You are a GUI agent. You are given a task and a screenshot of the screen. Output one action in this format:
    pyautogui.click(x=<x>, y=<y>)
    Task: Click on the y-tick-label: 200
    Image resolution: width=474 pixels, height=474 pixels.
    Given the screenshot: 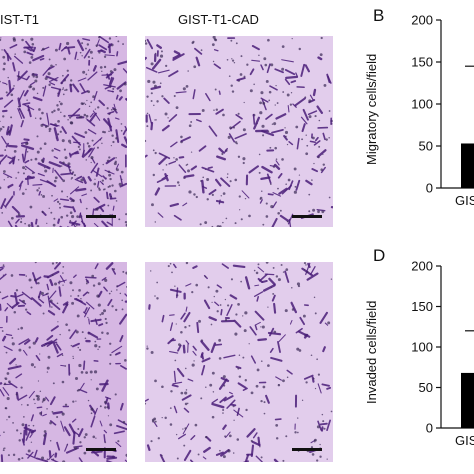 What is the action you would take?
    pyautogui.click(x=422, y=266)
    